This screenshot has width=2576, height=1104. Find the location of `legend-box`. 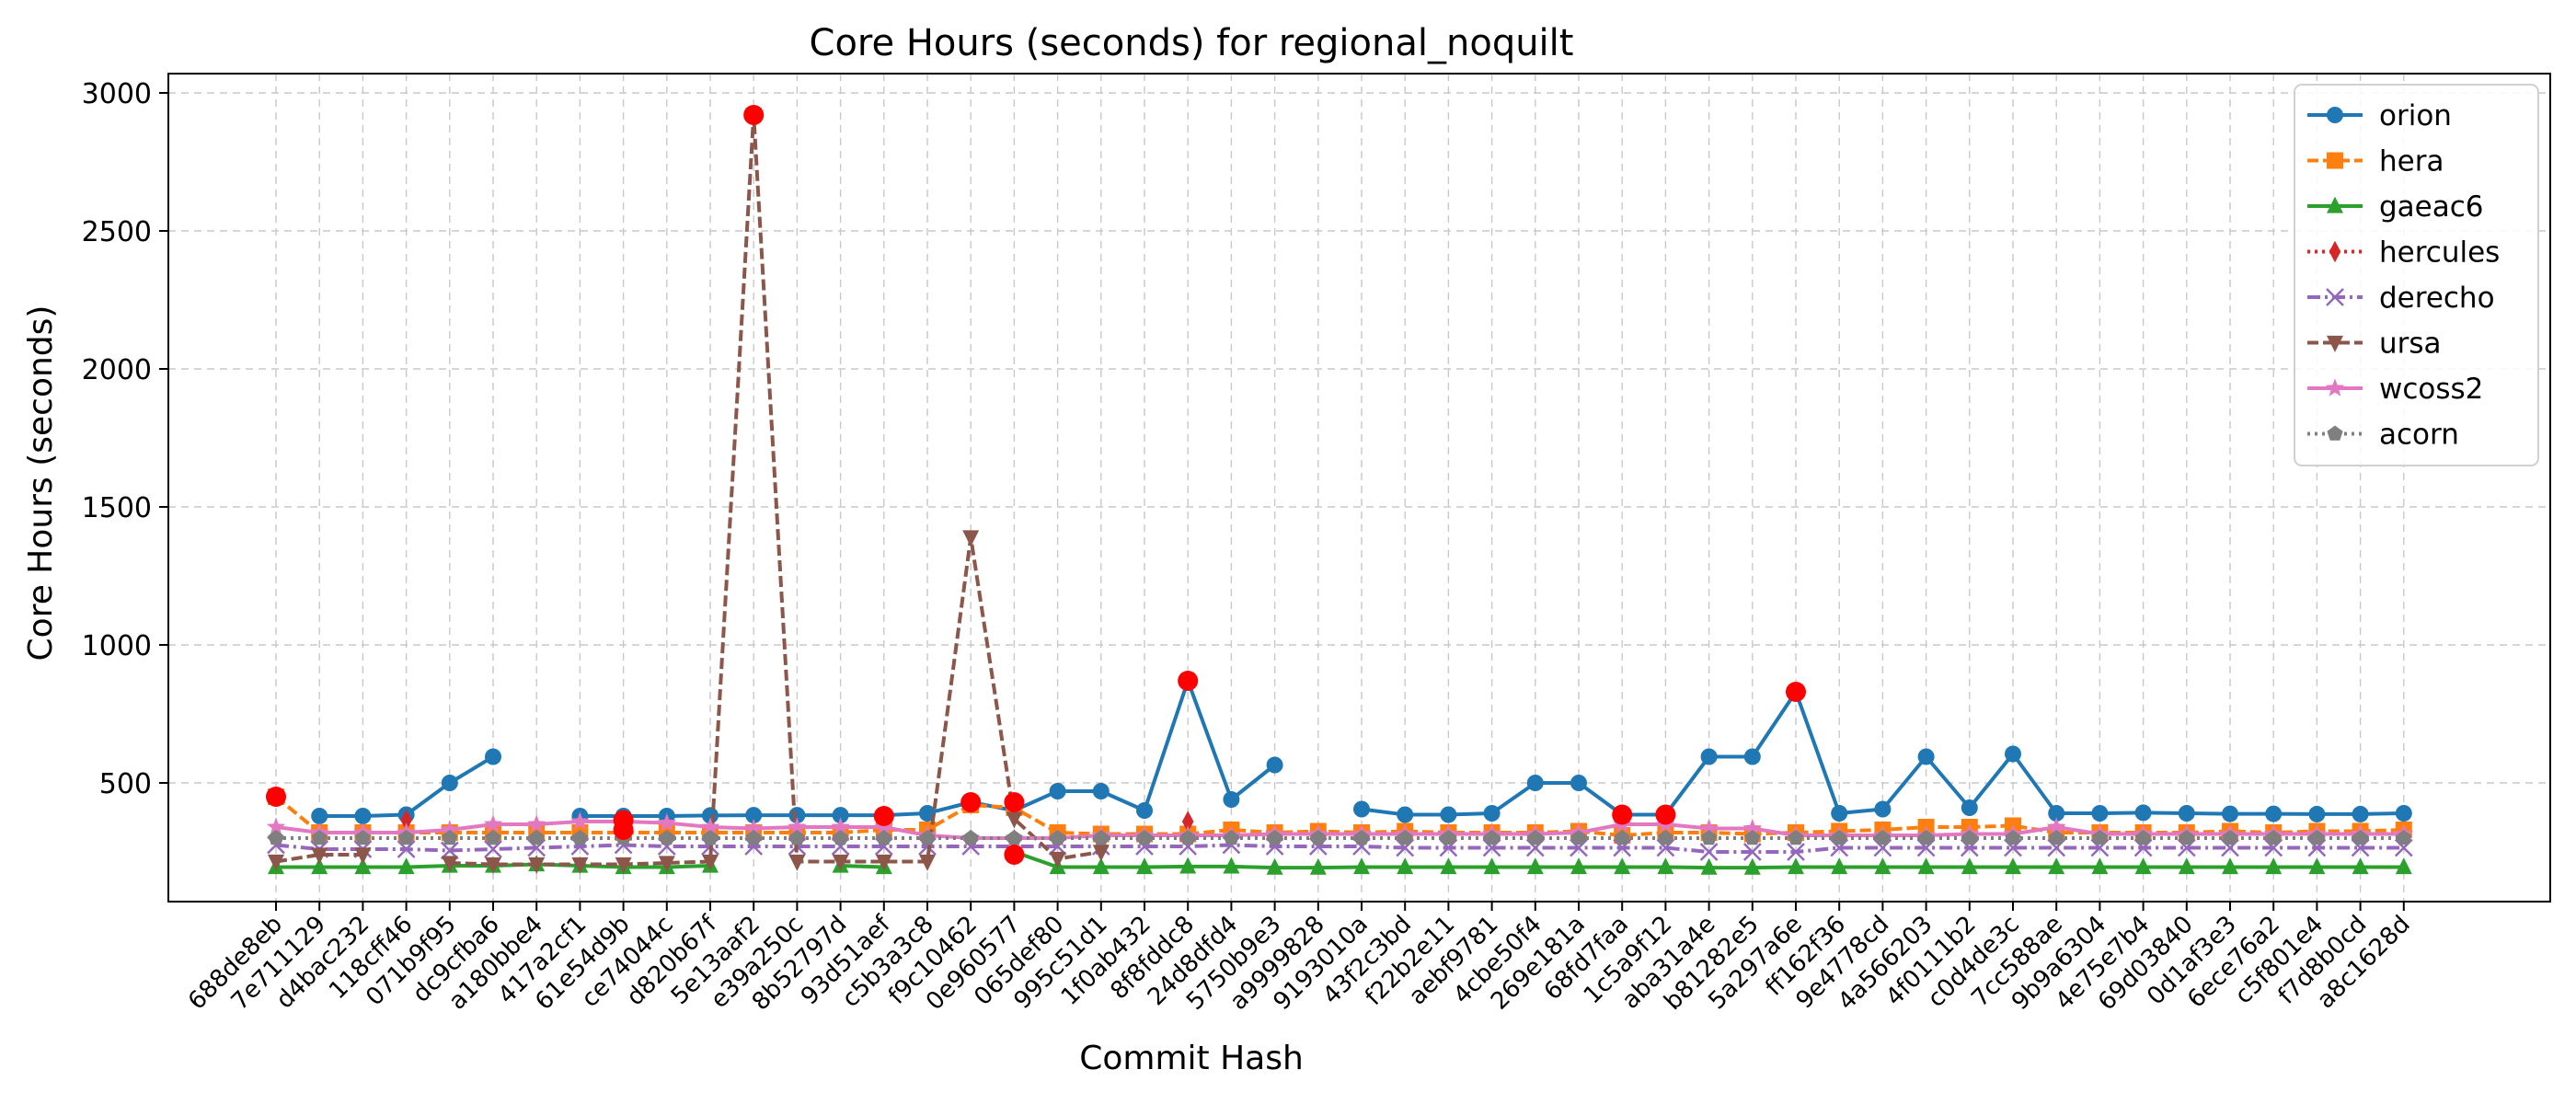

legend-box is located at coordinates (2416, 275).